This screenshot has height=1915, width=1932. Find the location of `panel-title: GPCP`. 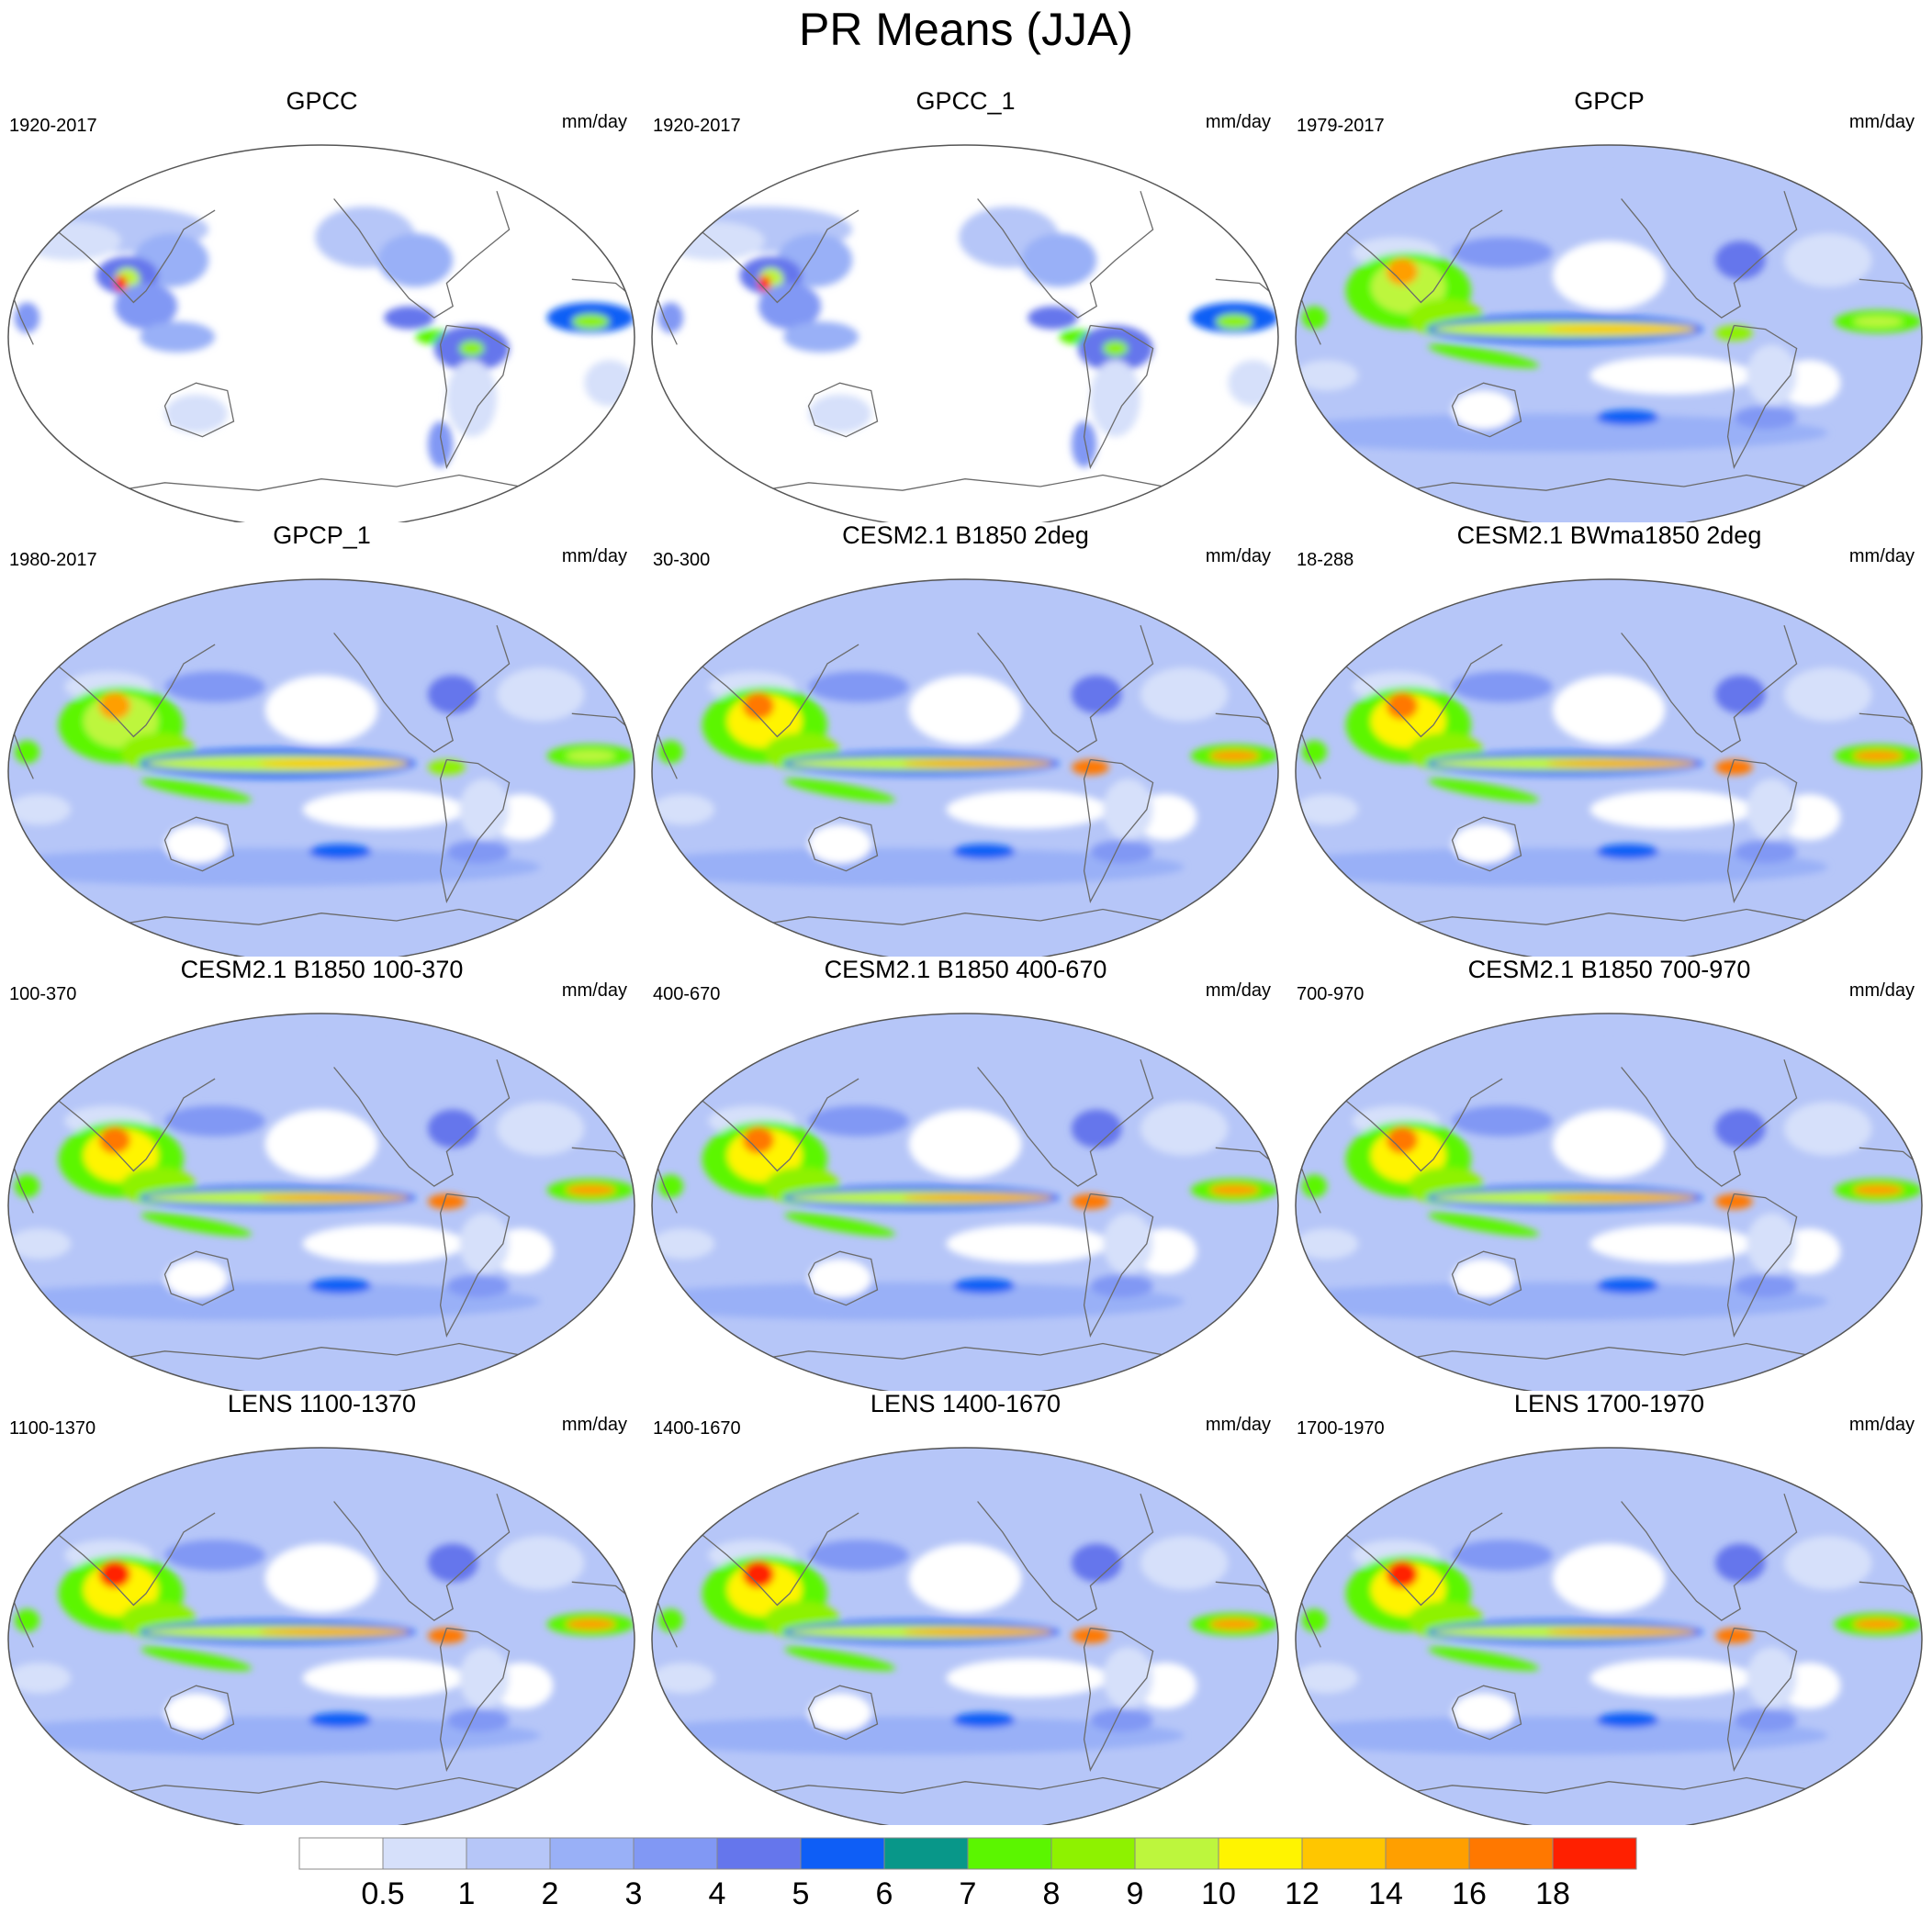

panel-title: GPCP is located at coordinates (1609, 101).